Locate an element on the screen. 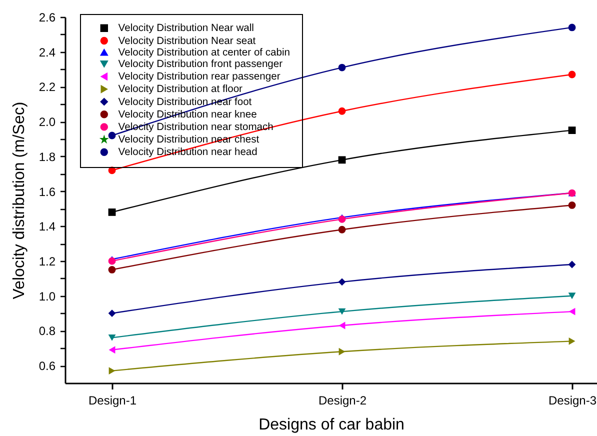 This screenshot has width=597, height=436. y-tick-label: 2.4 is located at coordinates (47, 52).